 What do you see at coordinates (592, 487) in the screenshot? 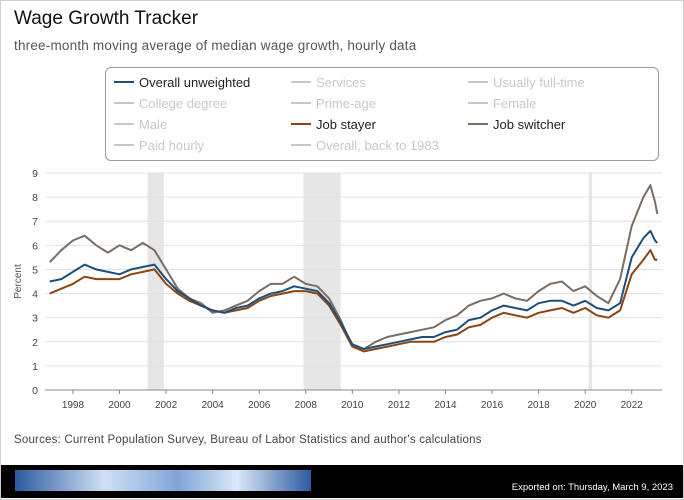
I see `exported-date: Exported on: Thursday, March 9, 2023` at bounding box center [592, 487].